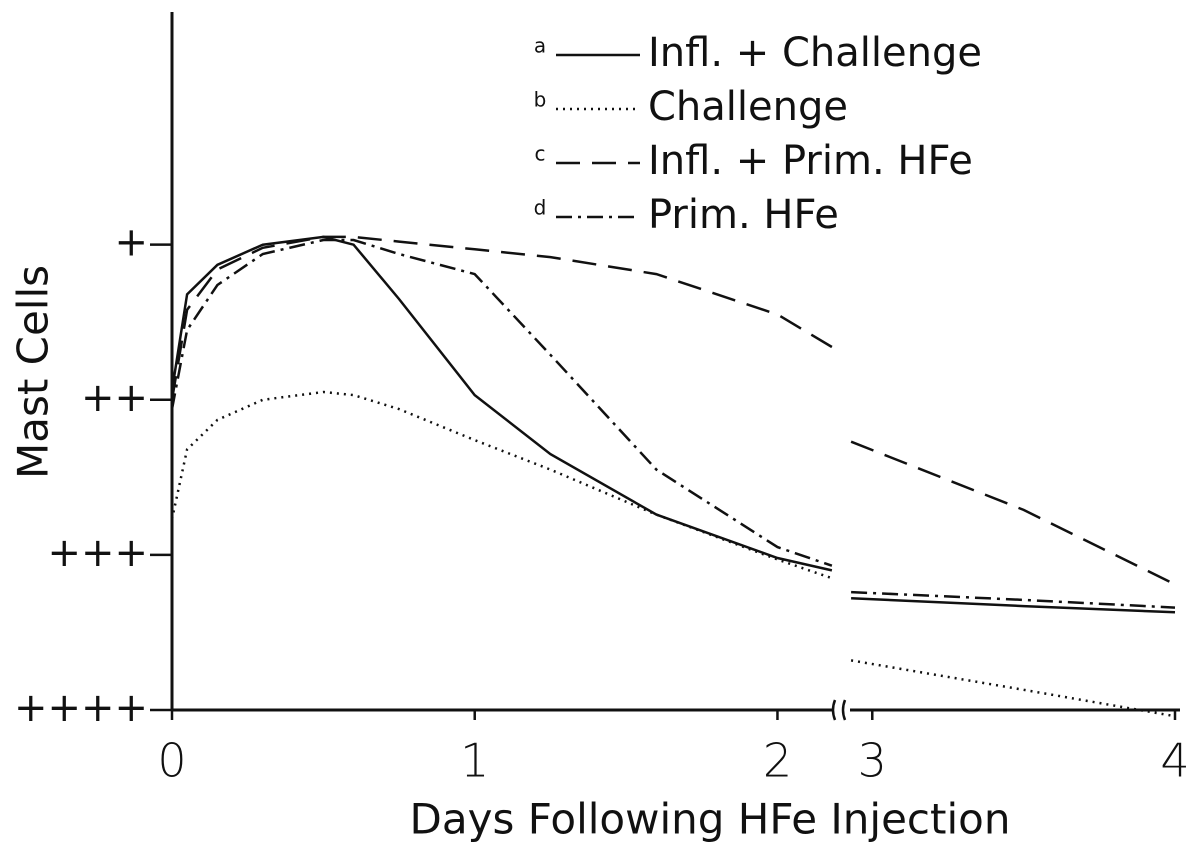 This screenshot has height=848, width=1189. What do you see at coordinates (743, 215) in the screenshot?
I see `legend-label: Prim. HFe` at bounding box center [743, 215].